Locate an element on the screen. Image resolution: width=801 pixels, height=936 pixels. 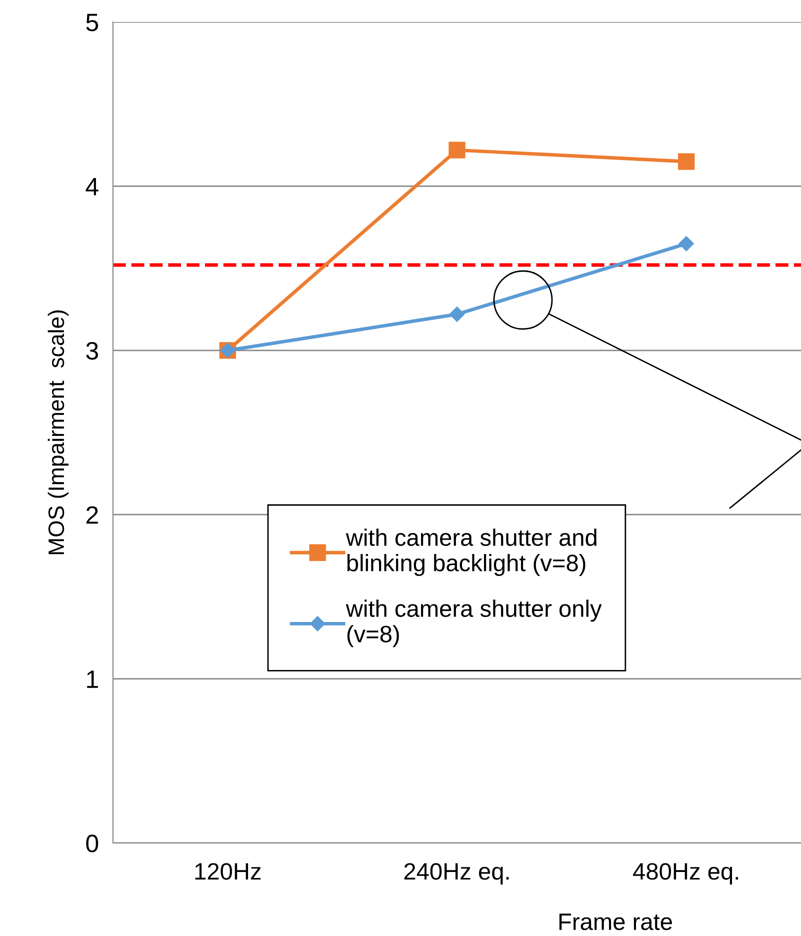
y-axis-title: MOS (Impairment scale) is located at coordinates (58, 432).